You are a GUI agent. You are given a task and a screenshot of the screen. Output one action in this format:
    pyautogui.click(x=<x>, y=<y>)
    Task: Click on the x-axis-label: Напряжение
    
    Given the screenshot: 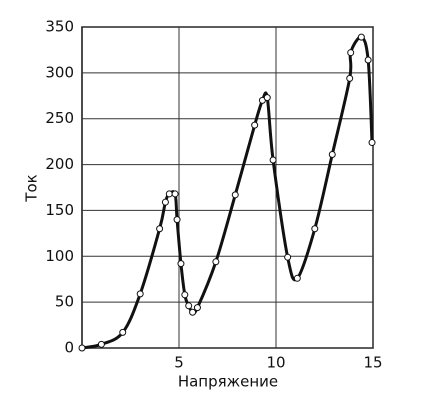 What is the action you would take?
    pyautogui.click(x=228, y=382)
    